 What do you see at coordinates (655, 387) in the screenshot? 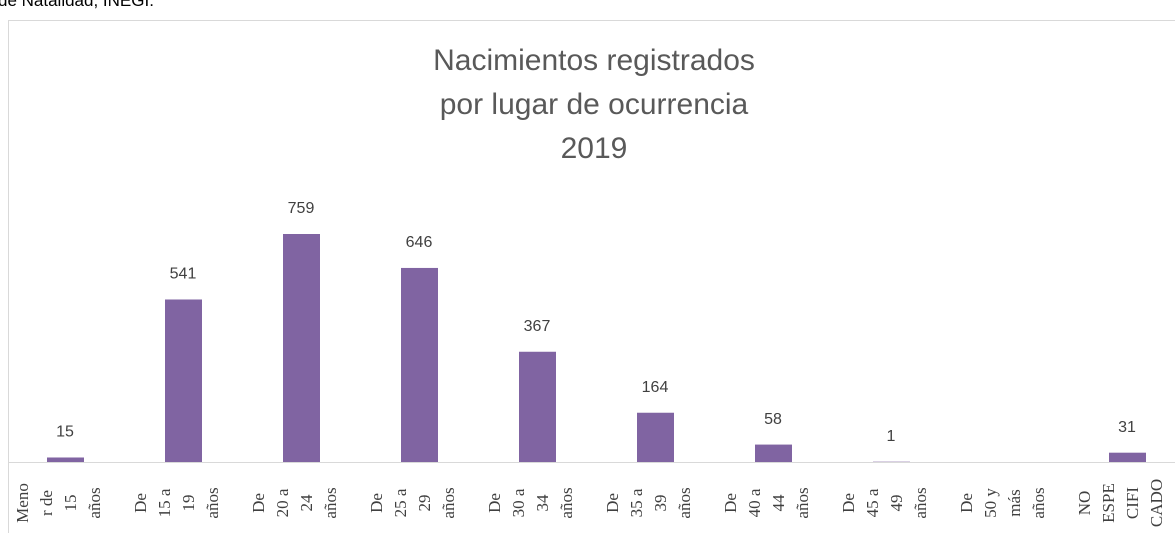
I see `data-label: 164` at bounding box center [655, 387].